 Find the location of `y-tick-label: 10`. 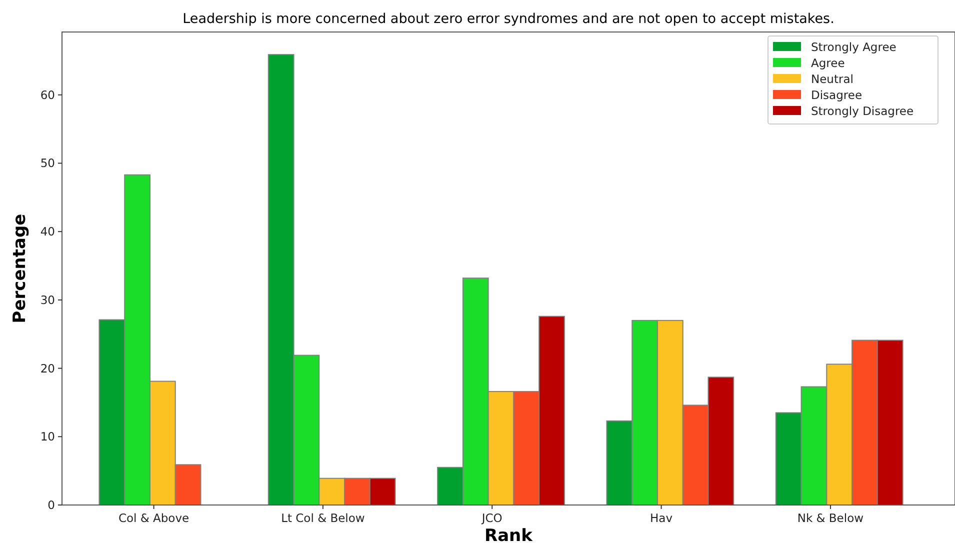

y-tick-label: 10 is located at coordinates (47, 437).